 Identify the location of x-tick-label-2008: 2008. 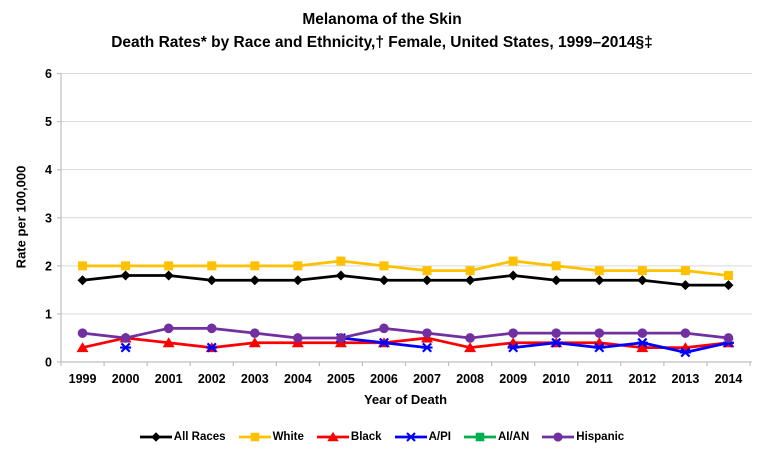
(470, 379).